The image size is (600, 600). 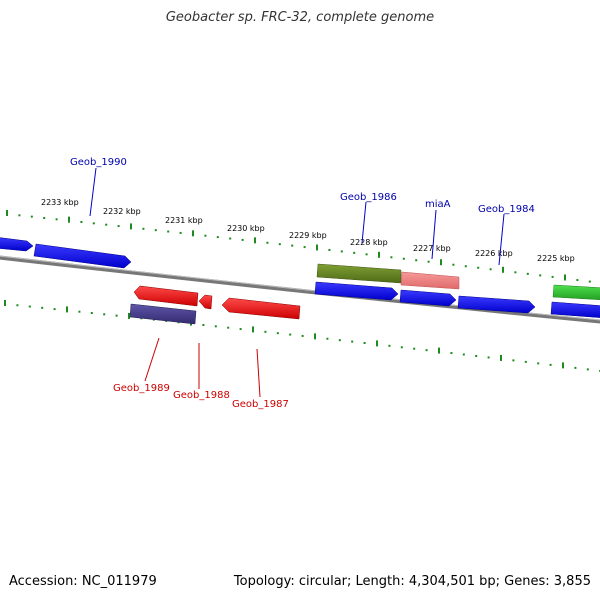 I want to click on scale-label: 2228 kbp, so click(x=369, y=242).